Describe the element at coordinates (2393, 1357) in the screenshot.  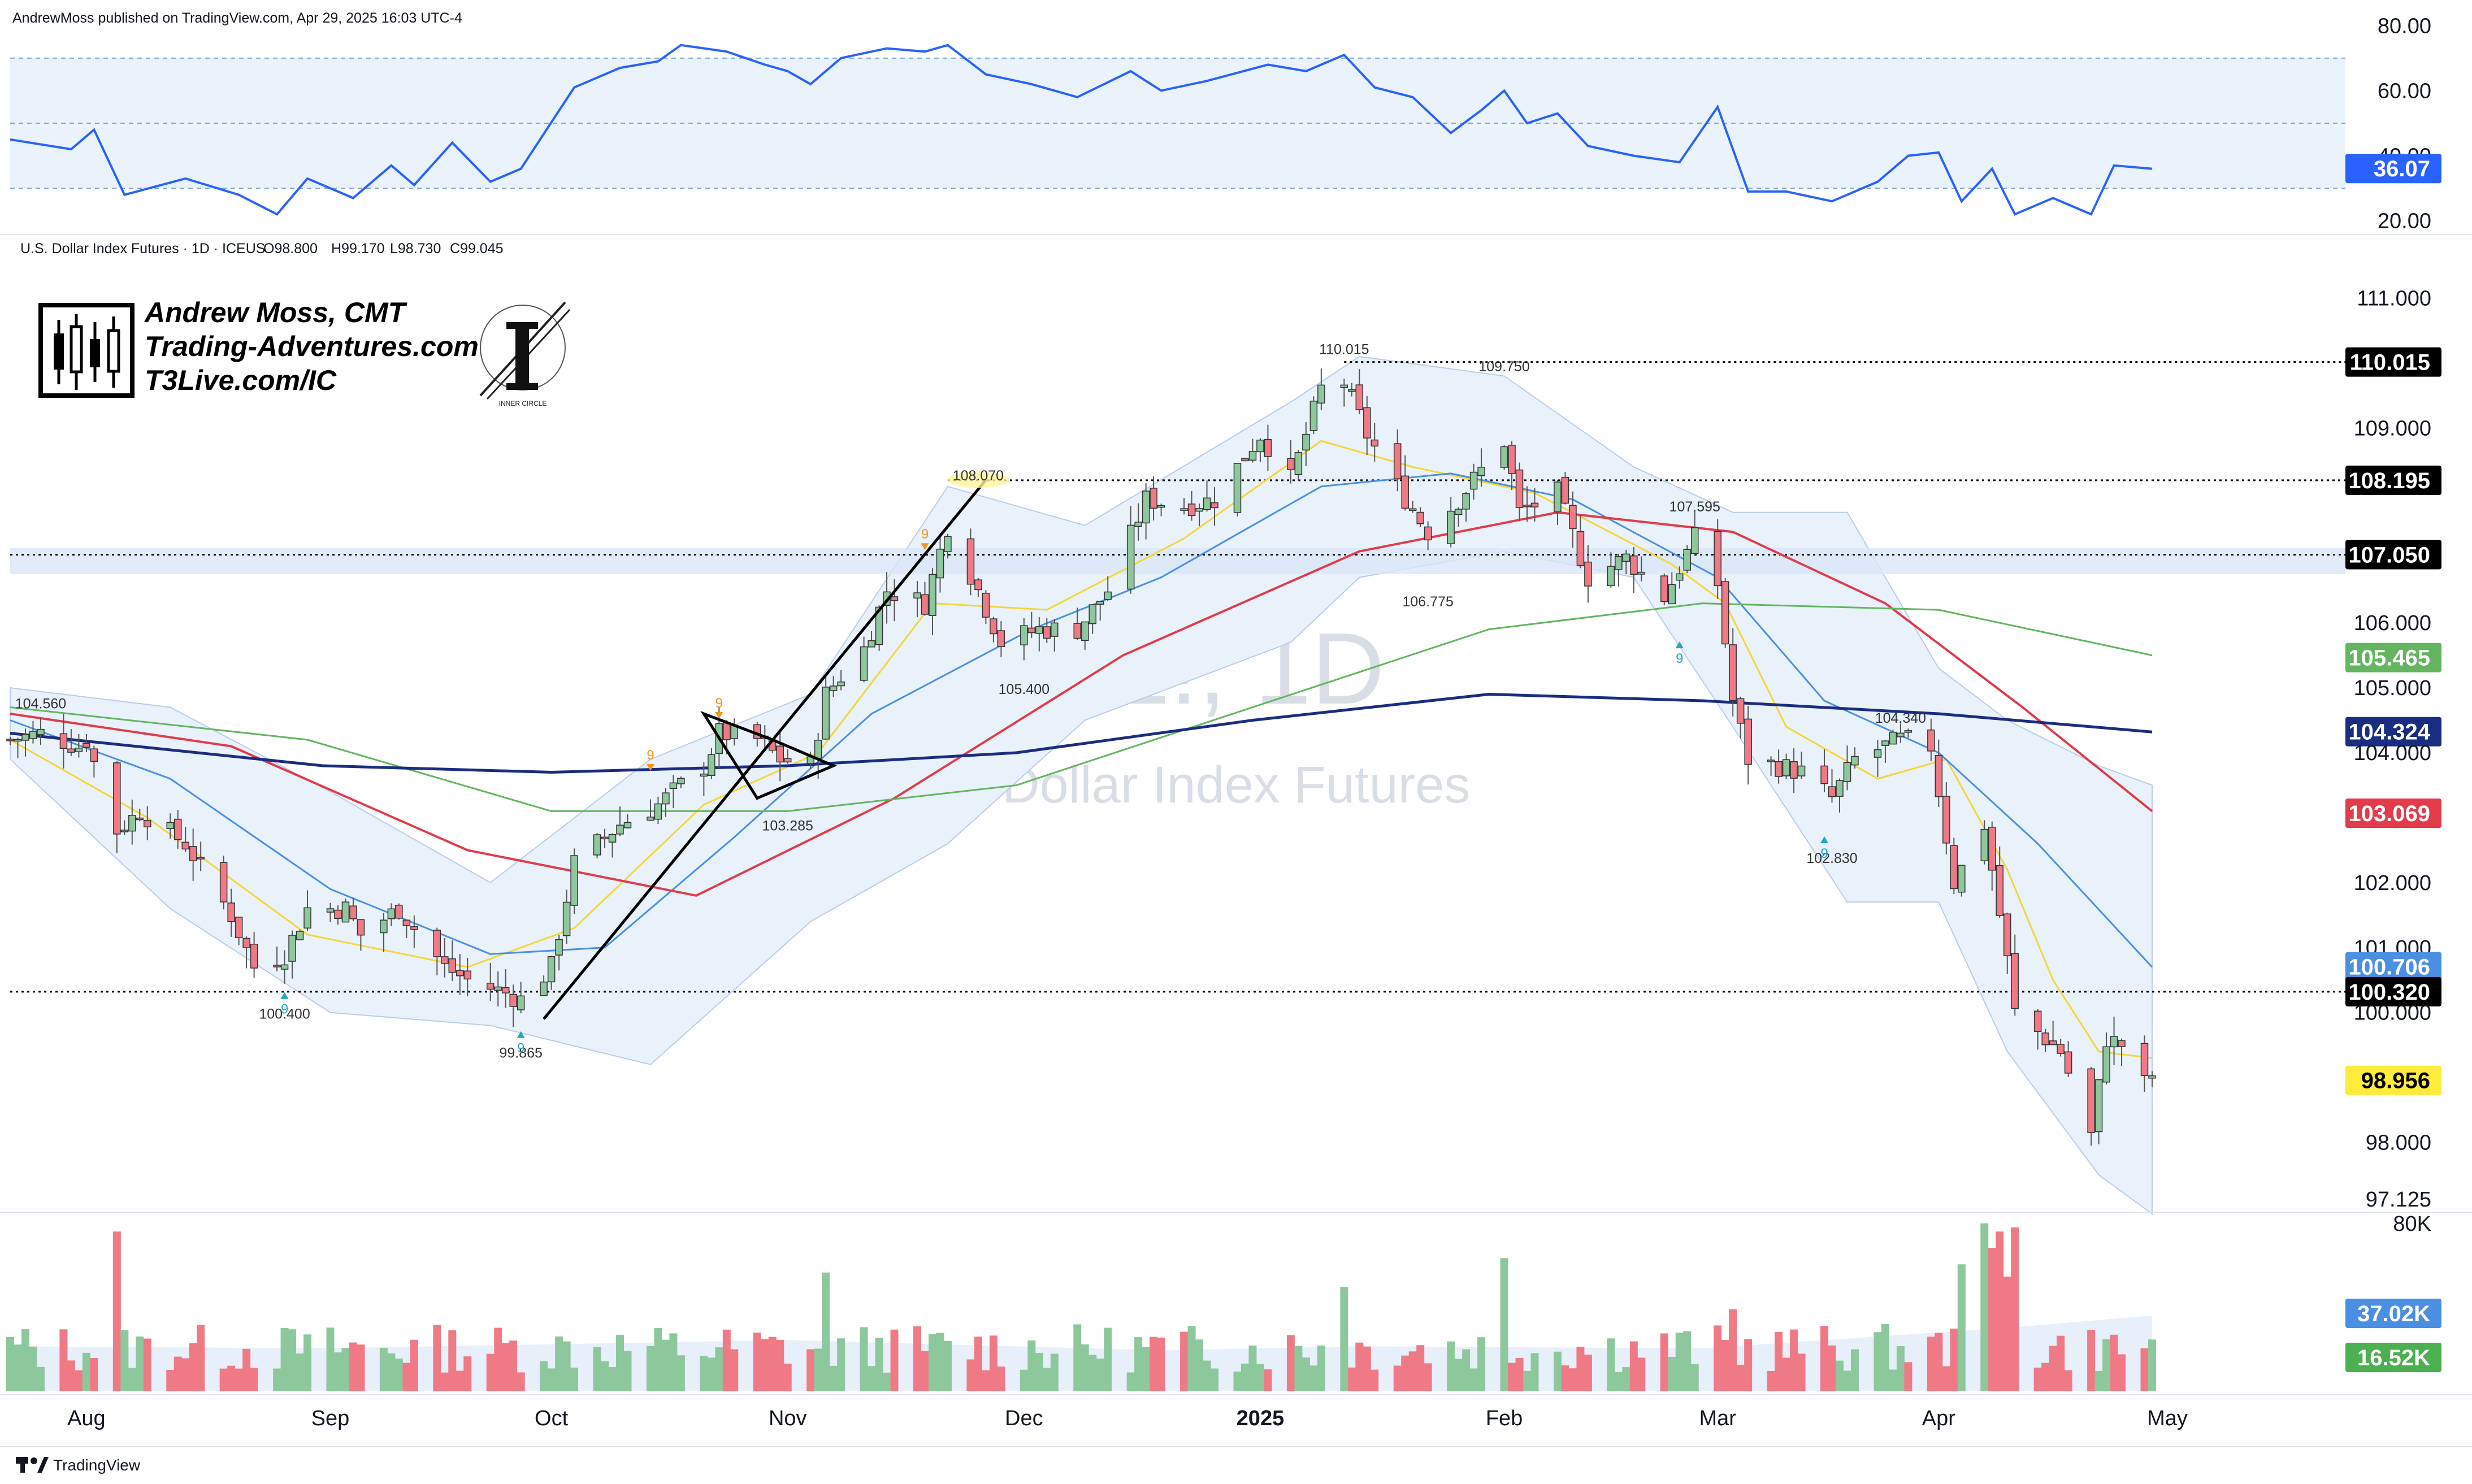
I see `volume-last-tag` at that location.